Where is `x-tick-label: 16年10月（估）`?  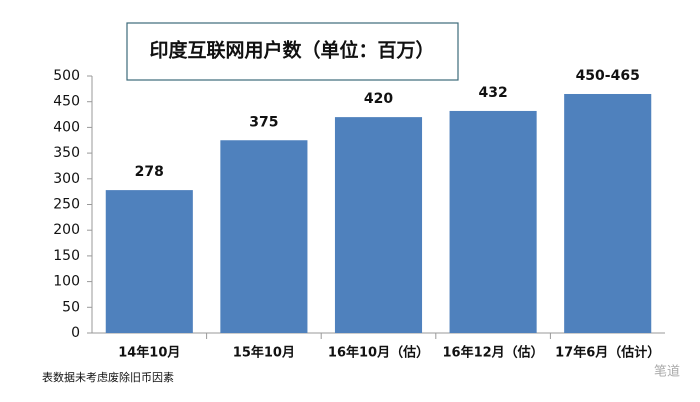
x-tick-label: 16年10月（估） is located at coordinates (378, 353).